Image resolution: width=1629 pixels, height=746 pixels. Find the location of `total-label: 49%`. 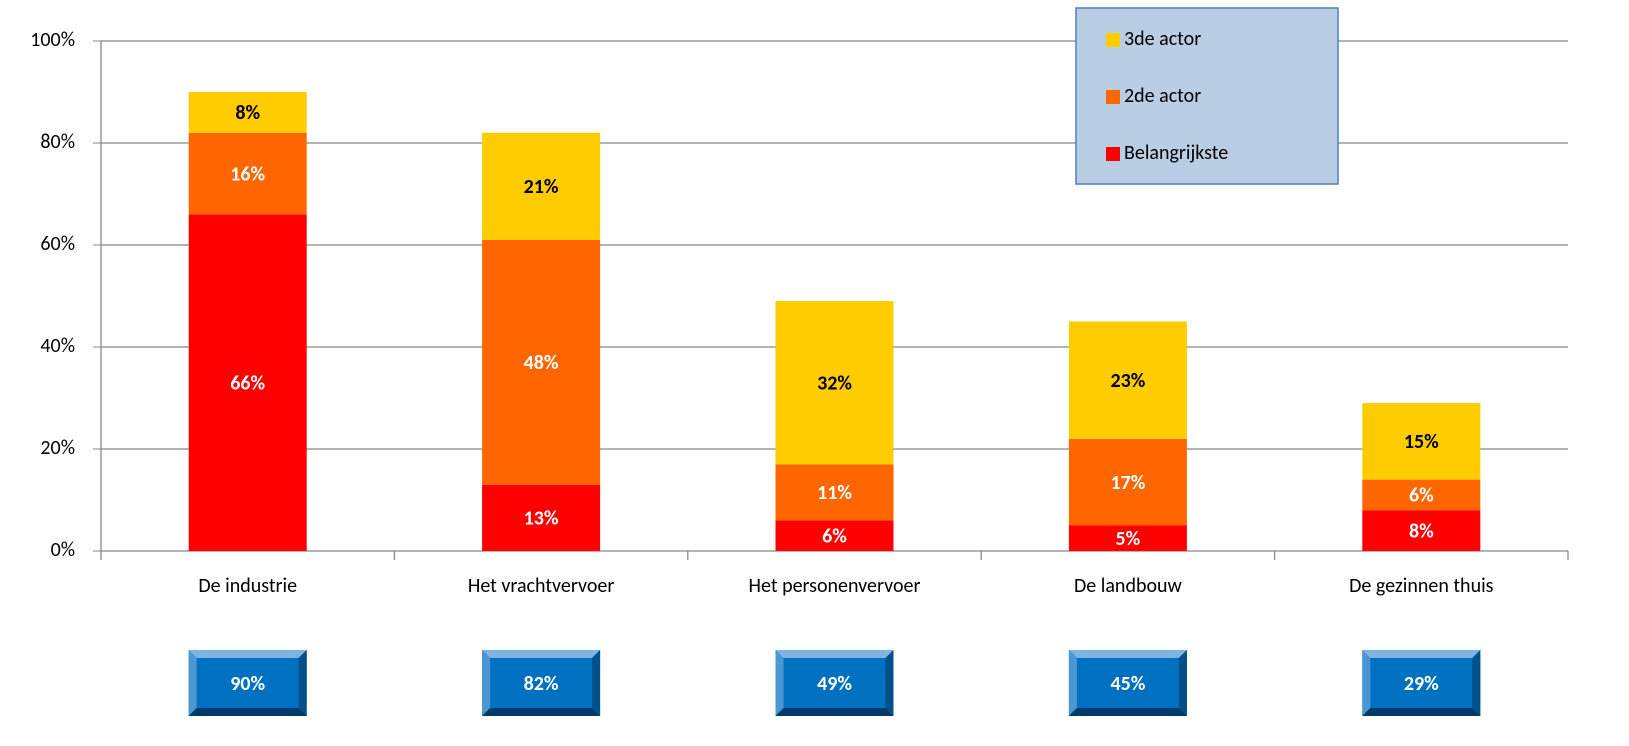

total-label: 49% is located at coordinates (834, 684).